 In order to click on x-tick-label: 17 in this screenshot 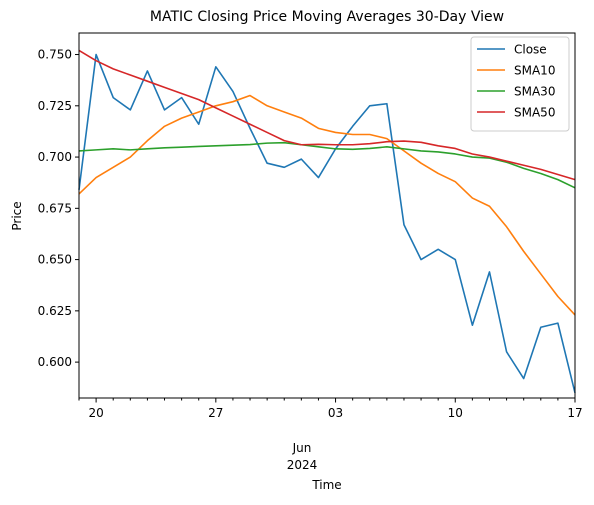, I will do `click(574, 413)`.